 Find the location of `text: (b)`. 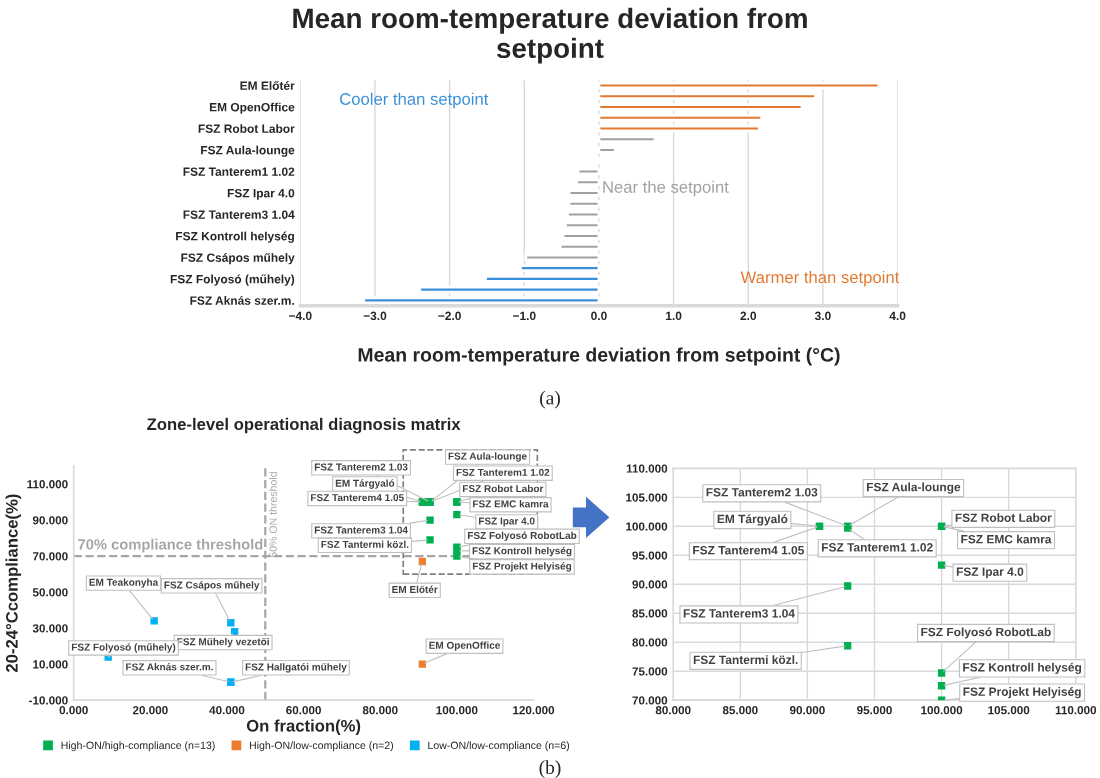

text: (b) is located at coordinates (550, 769).